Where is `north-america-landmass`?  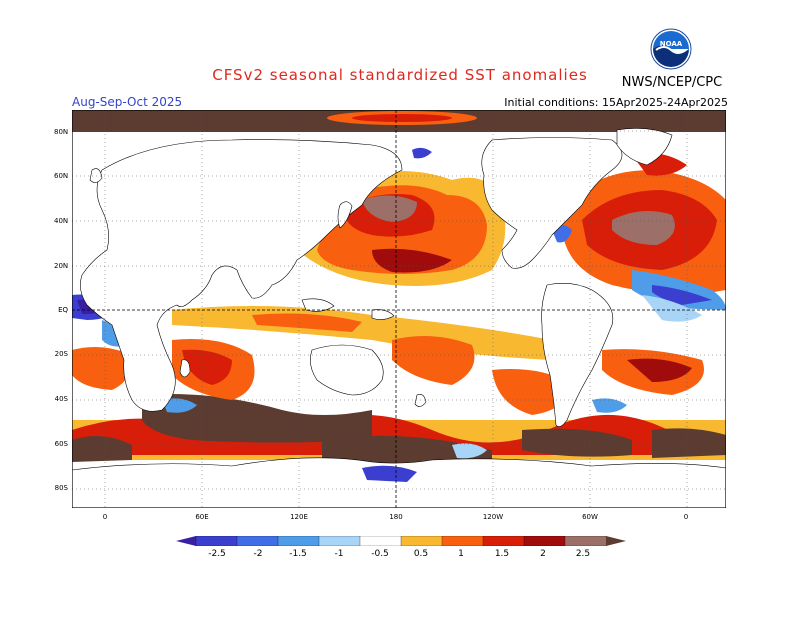 north-america-landmass is located at coordinates (552, 203).